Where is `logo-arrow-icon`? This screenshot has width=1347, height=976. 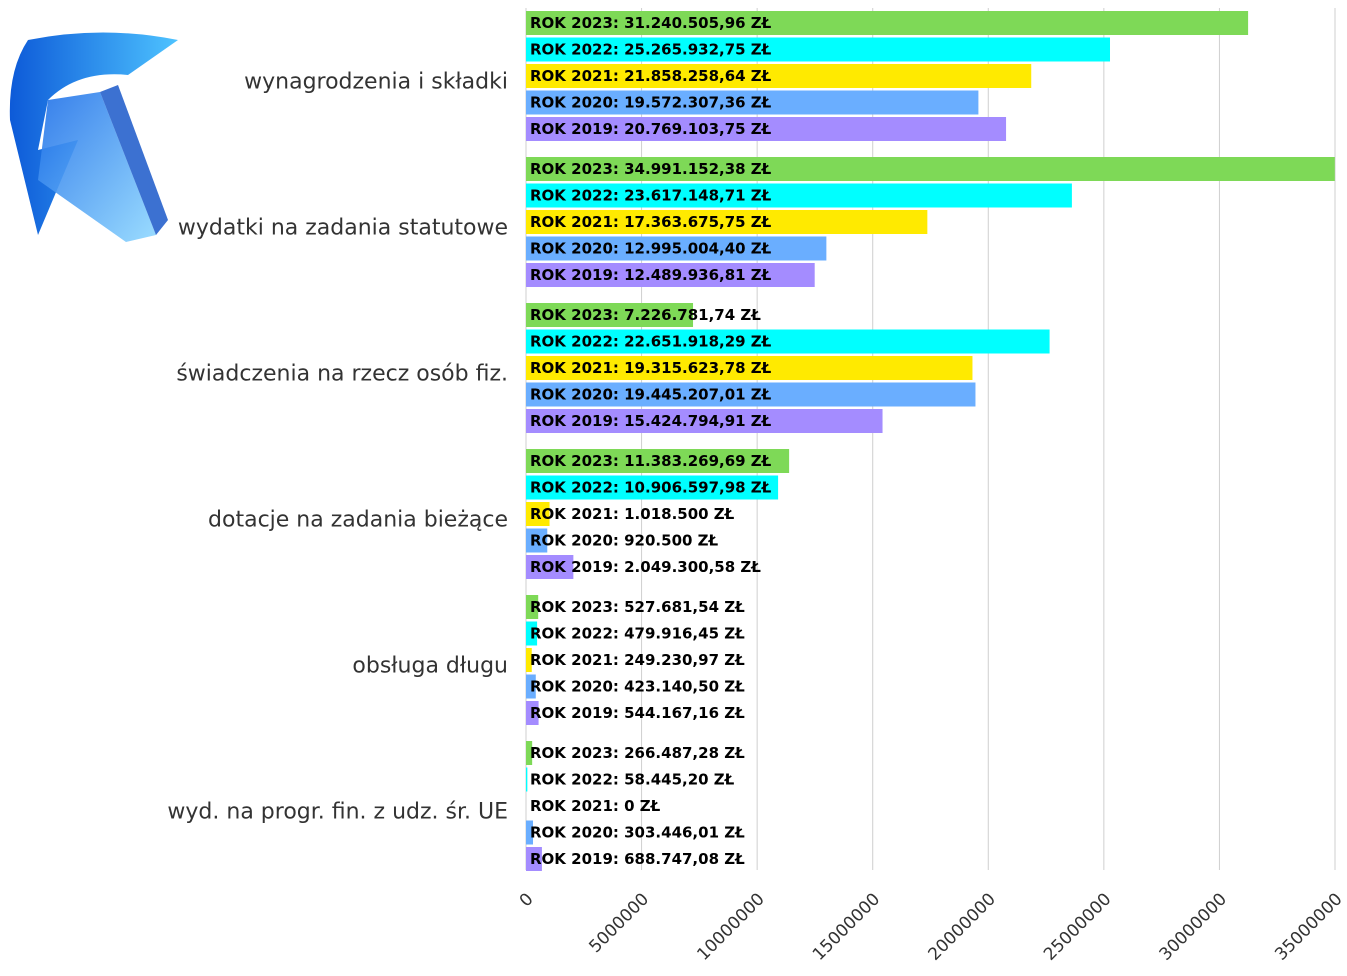
logo-arrow-icon is located at coordinates (94, 137).